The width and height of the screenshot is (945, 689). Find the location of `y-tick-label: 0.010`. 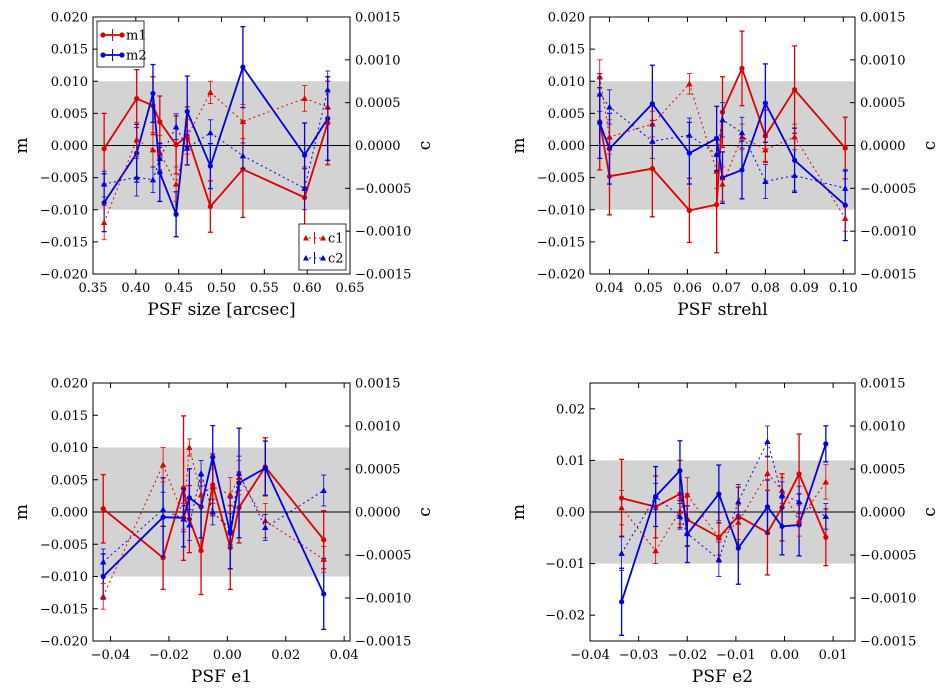

y-tick-label: 0.010 is located at coordinates (566, 82).